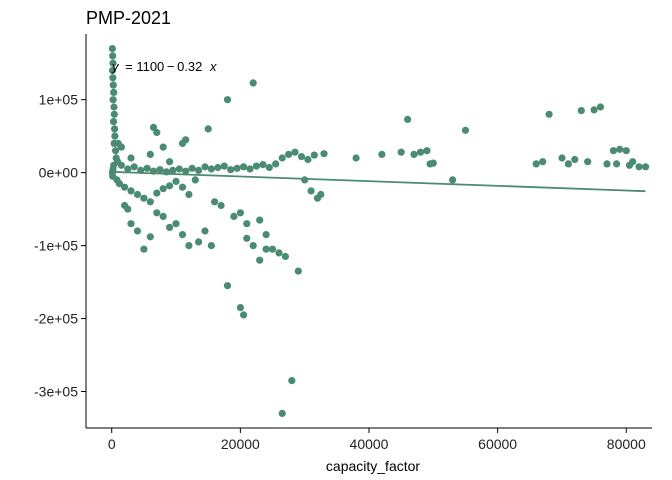  Describe the element at coordinates (59, 173) in the screenshot. I see `y-tick-label: 0e+00` at that location.